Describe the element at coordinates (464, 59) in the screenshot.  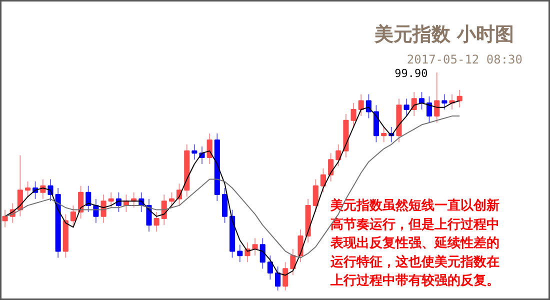
I see `chart-subtitle: 2017-05-12 08:30` at that location.